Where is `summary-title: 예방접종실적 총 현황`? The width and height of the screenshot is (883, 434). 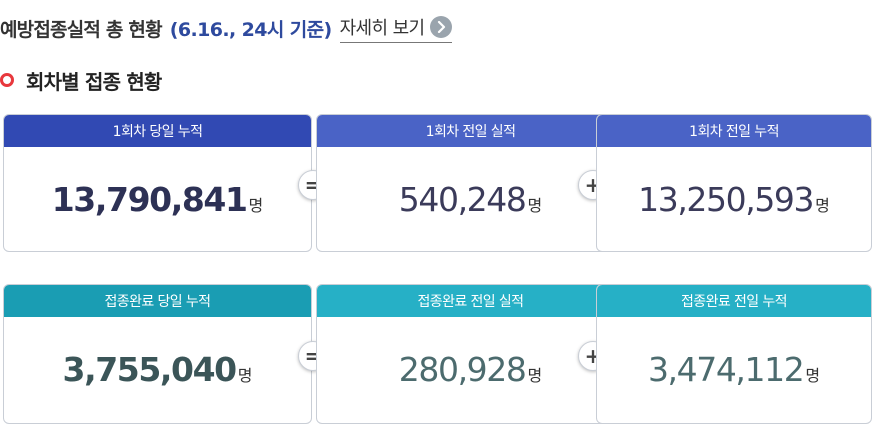 summary-title: 예방접종실적 총 현황 is located at coordinates (81, 29).